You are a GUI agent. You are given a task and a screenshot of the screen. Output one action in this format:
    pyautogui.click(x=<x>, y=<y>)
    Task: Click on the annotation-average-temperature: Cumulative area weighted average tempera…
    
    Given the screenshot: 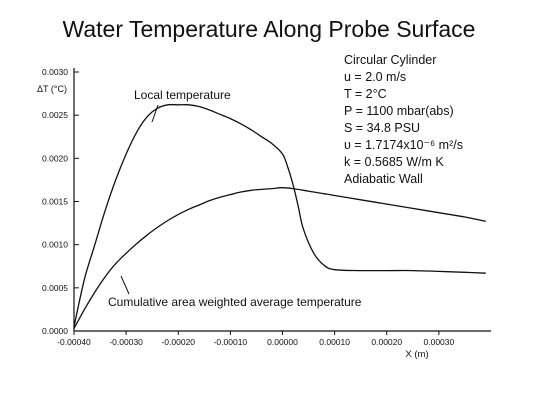 What is the action you would take?
    pyautogui.click(x=235, y=302)
    